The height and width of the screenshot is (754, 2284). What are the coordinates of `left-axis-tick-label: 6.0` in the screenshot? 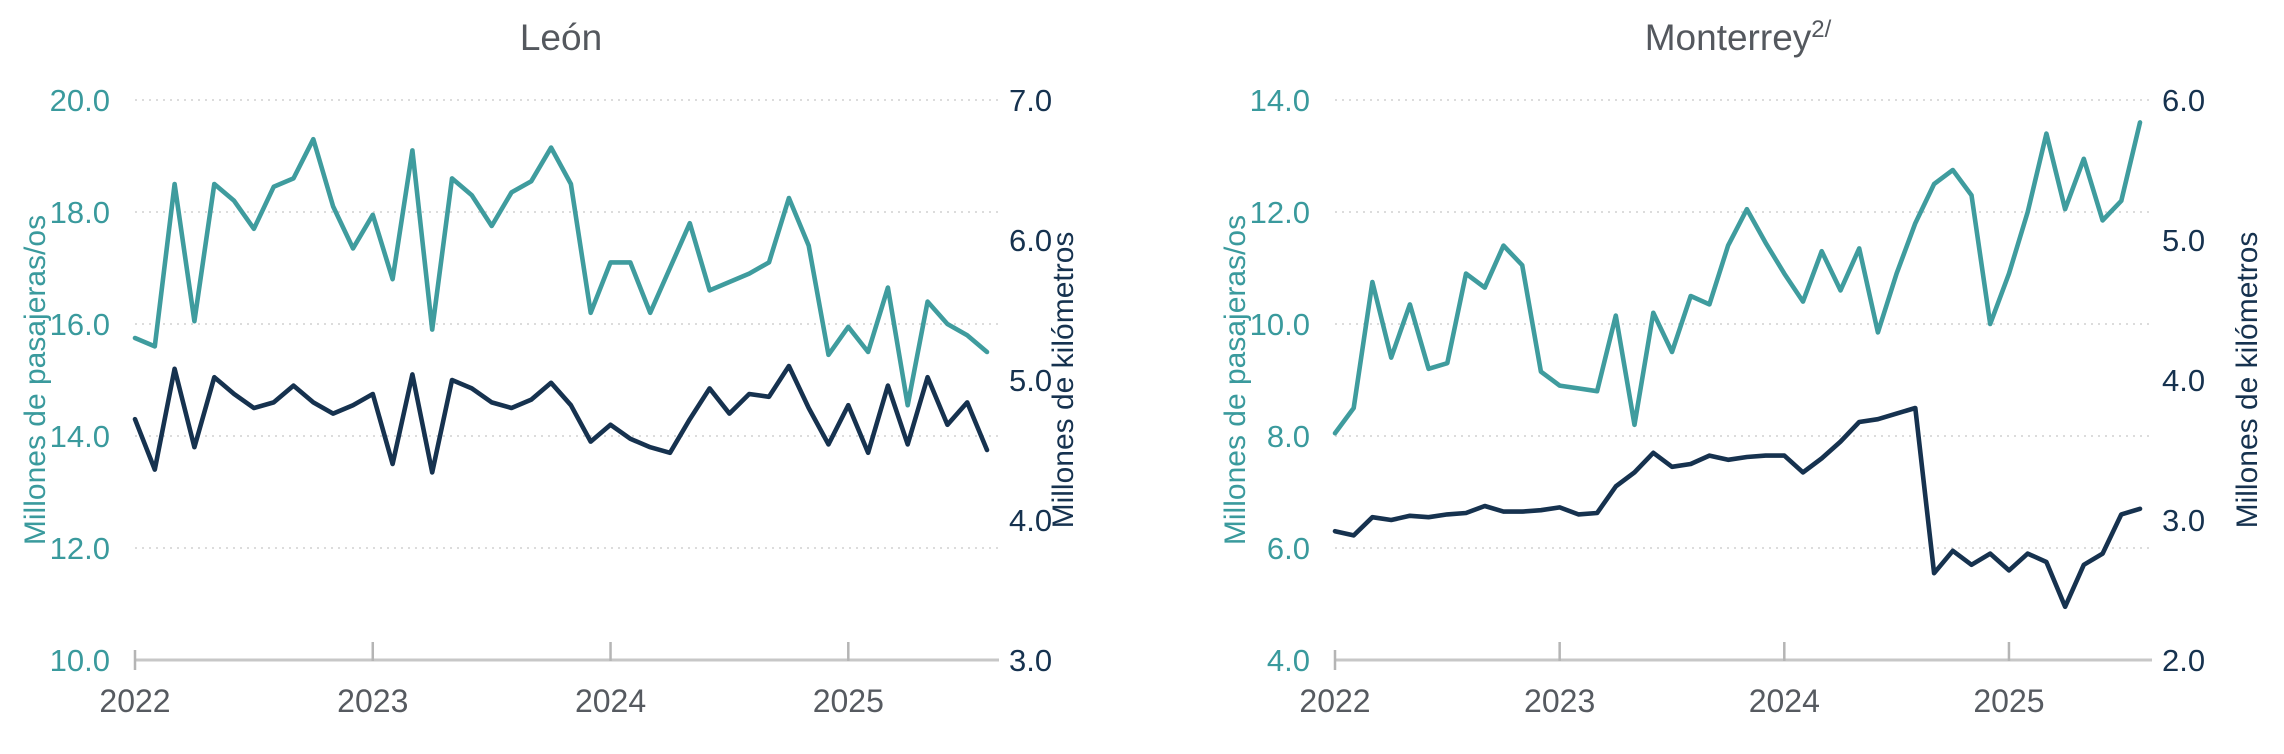 It's located at (1288, 548).